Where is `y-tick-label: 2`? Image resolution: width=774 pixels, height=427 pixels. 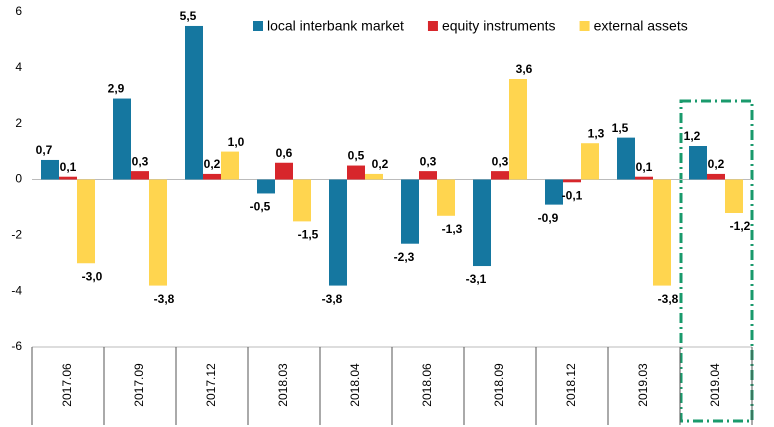
y-tick-label: 2 is located at coordinates (18, 123).